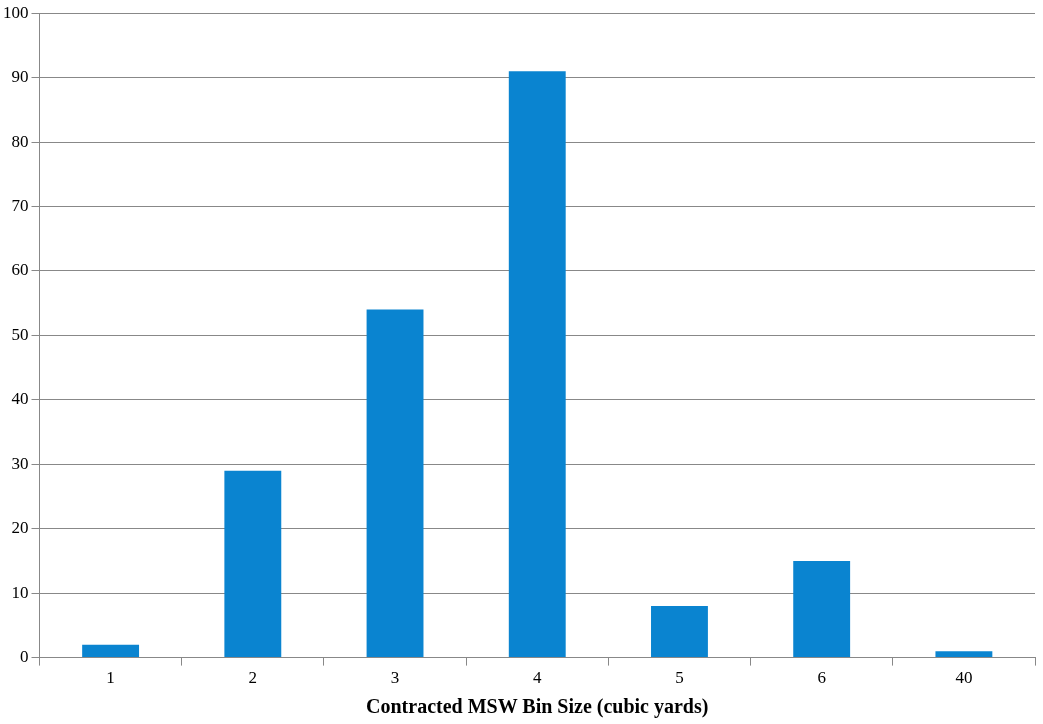 This screenshot has height=724, width=1043. Describe the element at coordinates (20, 270) in the screenshot. I see `y-tick-label: 60` at that location.